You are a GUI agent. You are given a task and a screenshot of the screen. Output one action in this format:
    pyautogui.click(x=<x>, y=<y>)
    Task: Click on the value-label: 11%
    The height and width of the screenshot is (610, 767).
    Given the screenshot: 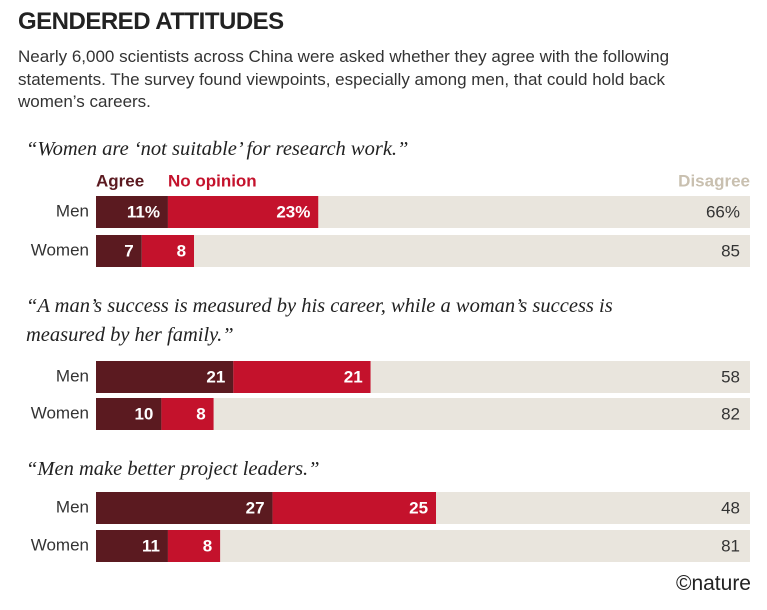 What is the action you would take?
    pyautogui.click(x=143, y=211)
    